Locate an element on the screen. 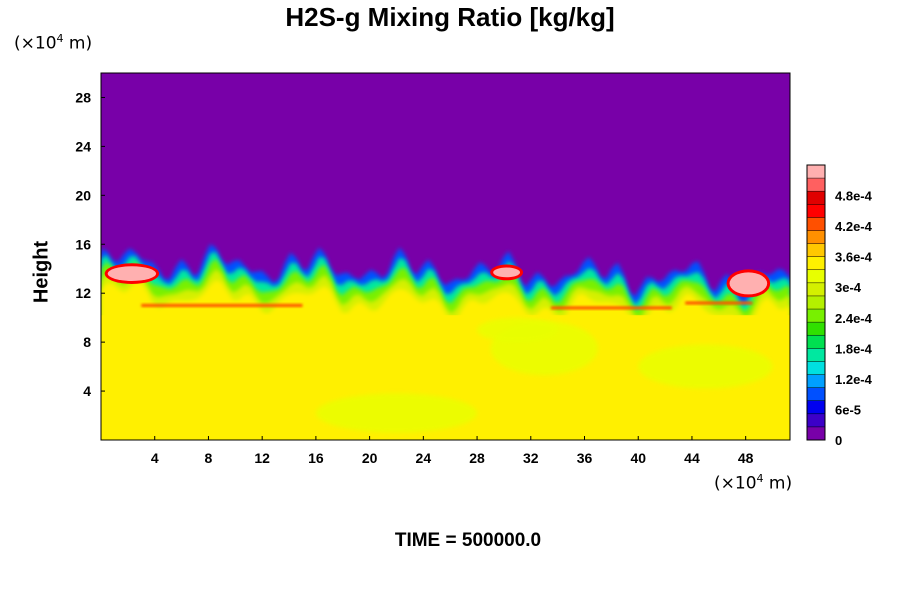 The height and width of the screenshot is (600, 900). y-tick-label: 12 is located at coordinates (83, 293).